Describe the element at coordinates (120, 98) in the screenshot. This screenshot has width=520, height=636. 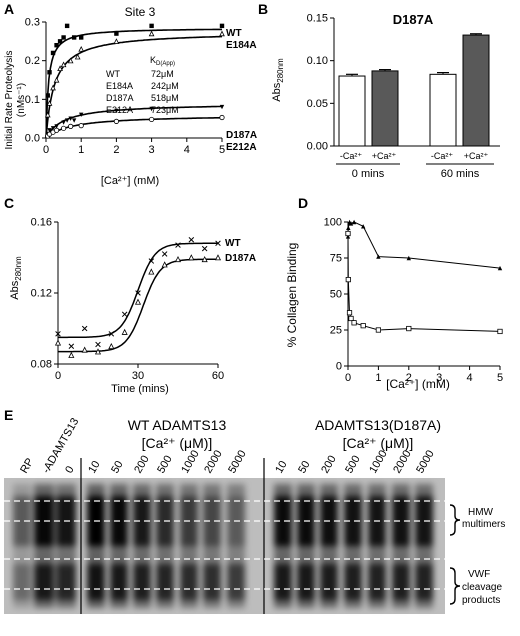
I see `kd-row-name: D187A` at that location.